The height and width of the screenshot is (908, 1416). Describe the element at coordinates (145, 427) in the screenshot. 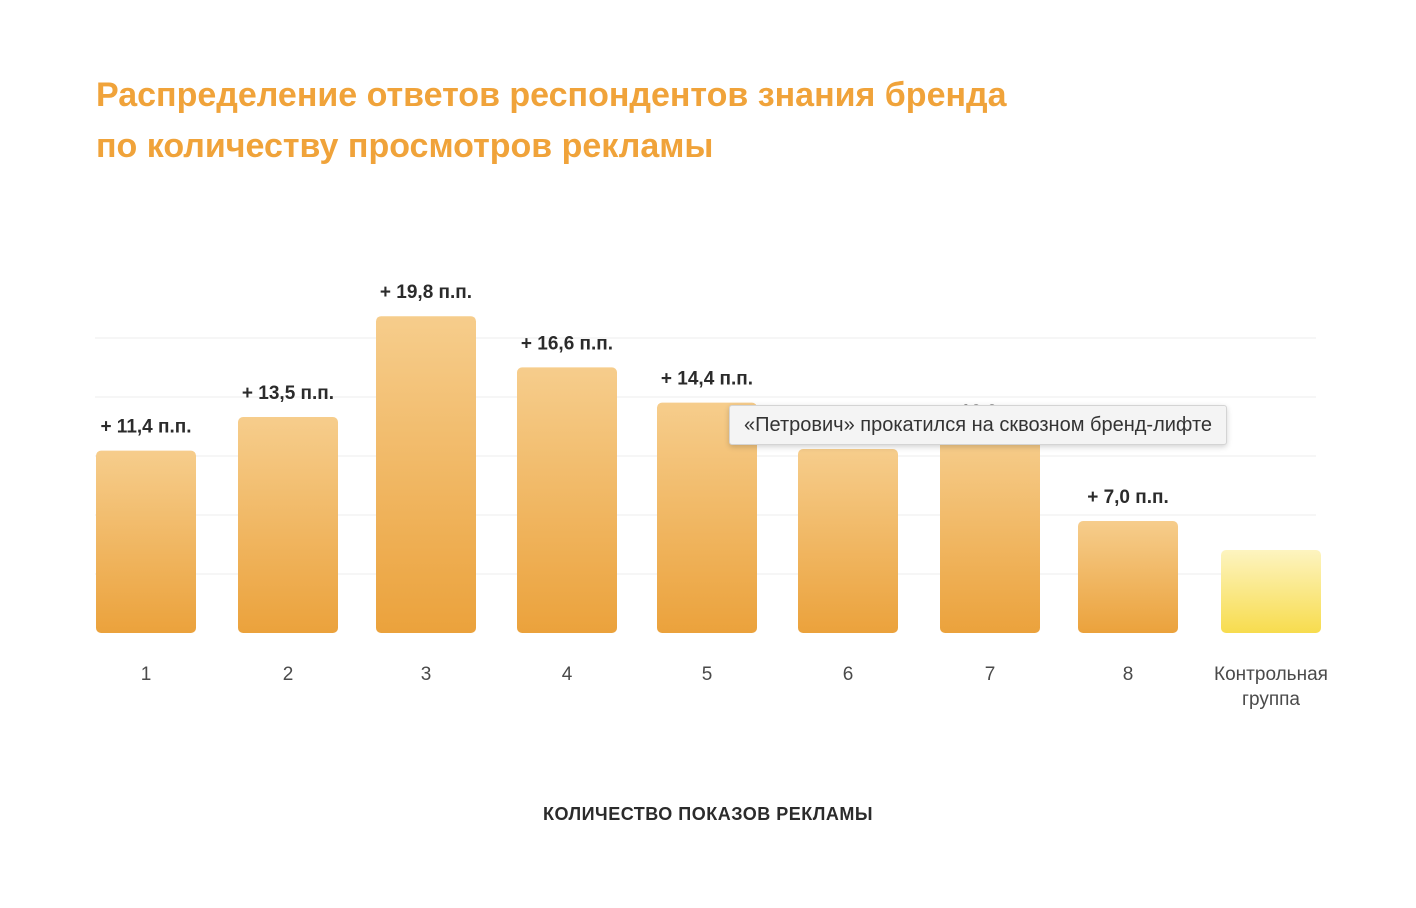

I see `bar-value-label-1: + 11,4 п.п.` at that location.